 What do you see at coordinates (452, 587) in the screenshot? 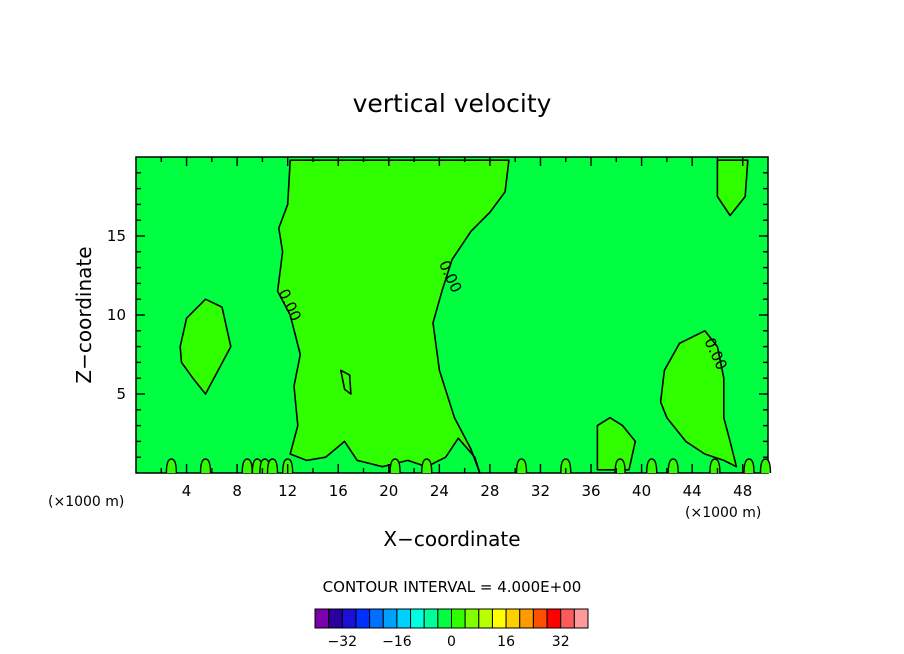
I see `contour-interval-text: CONTOUR INTERVAL = 4.000E+00` at bounding box center [452, 587].